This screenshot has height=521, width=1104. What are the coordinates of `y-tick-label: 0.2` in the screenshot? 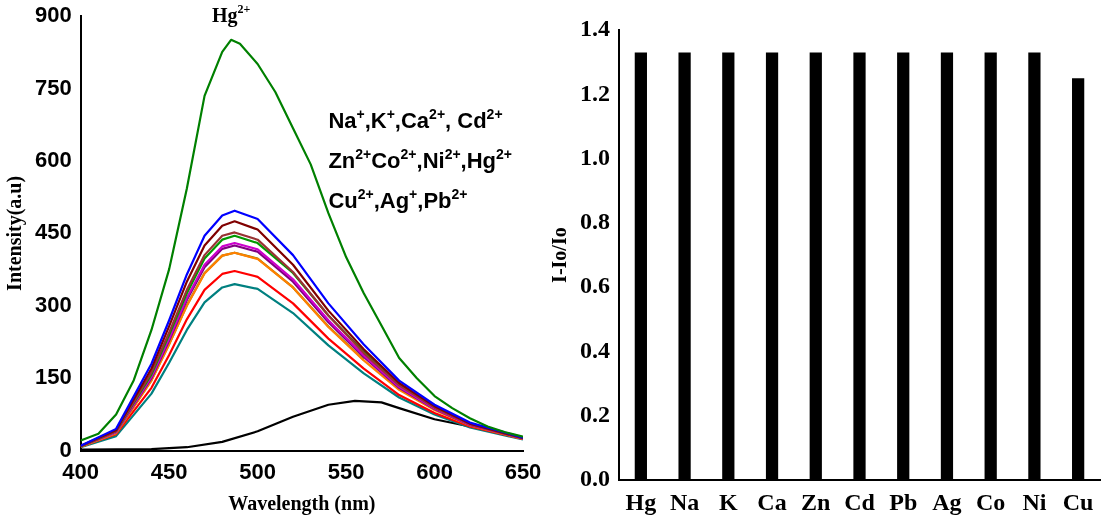 It's located at (595, 414).